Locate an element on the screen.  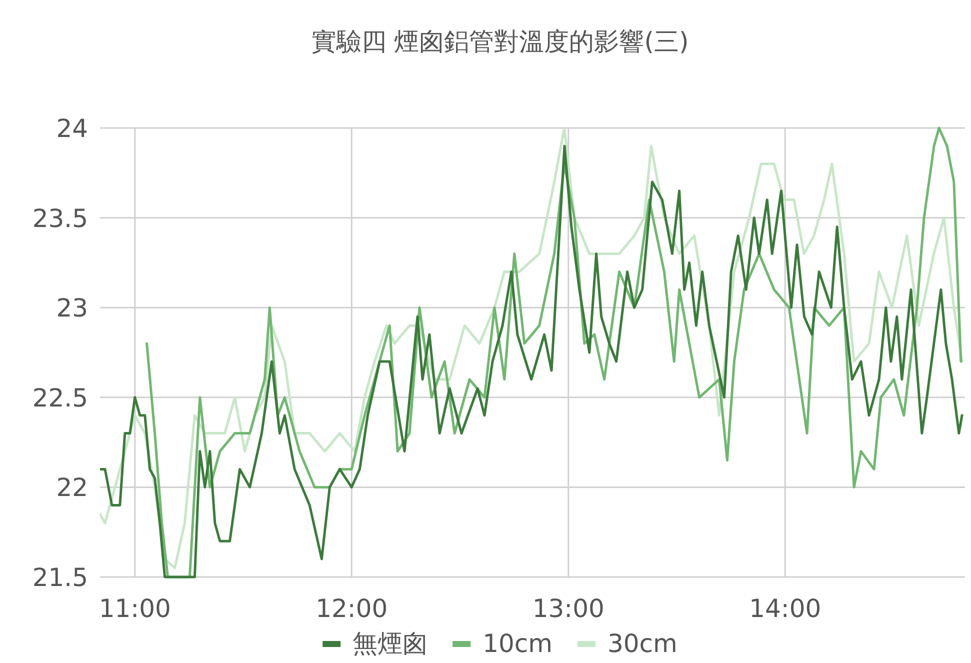
x-tick-label: 13:00 is located at coordinates (568, 608).